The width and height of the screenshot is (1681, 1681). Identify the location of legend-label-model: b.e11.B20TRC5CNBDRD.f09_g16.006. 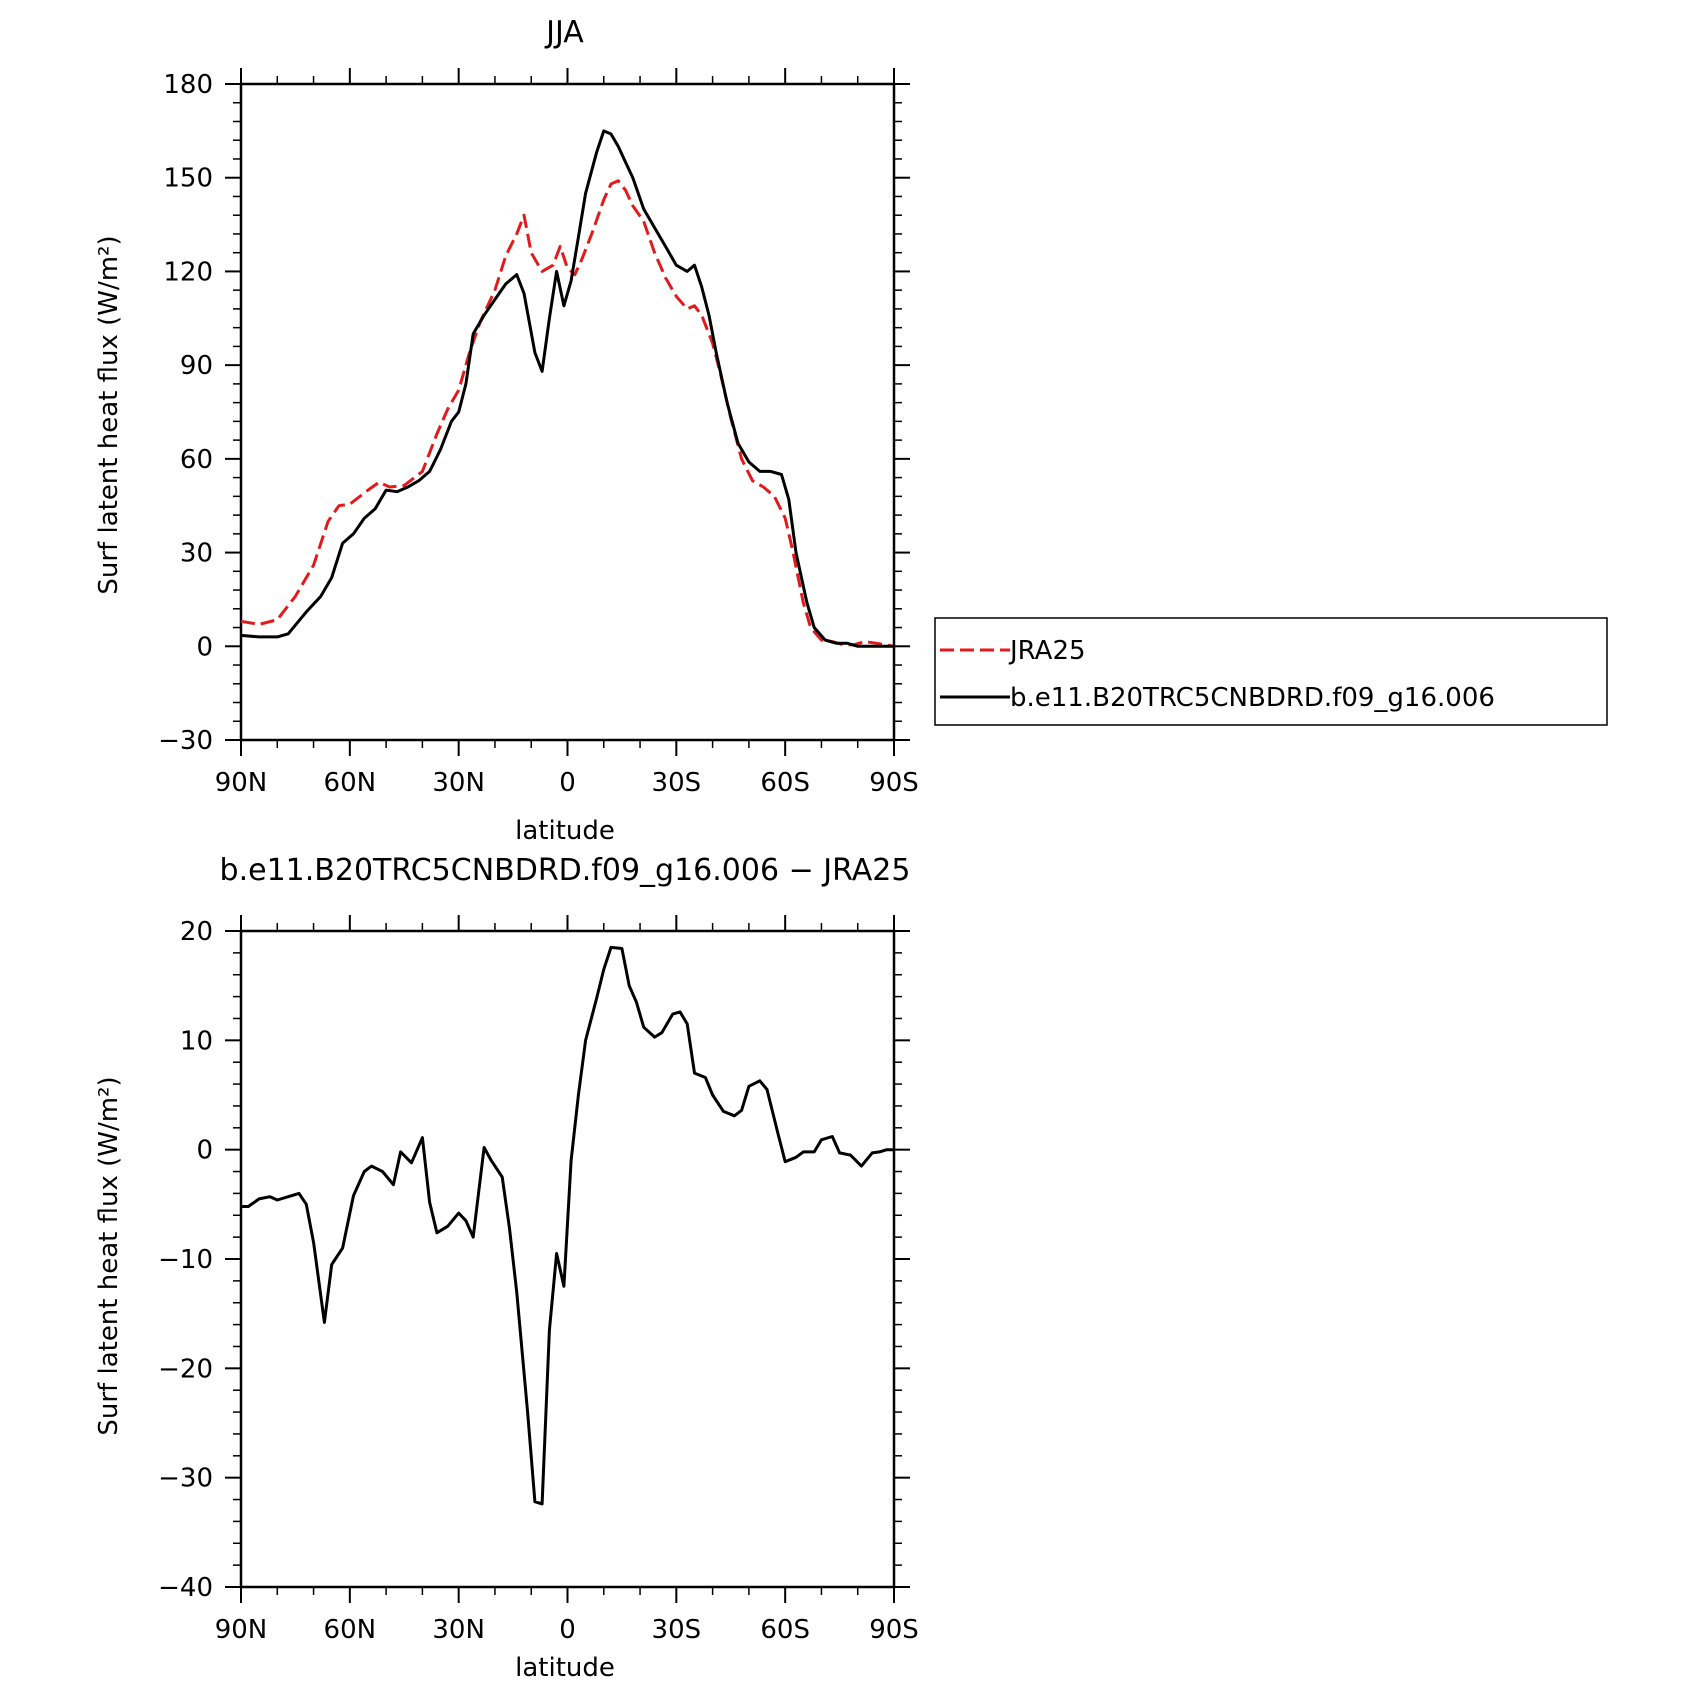
(1252, 698).